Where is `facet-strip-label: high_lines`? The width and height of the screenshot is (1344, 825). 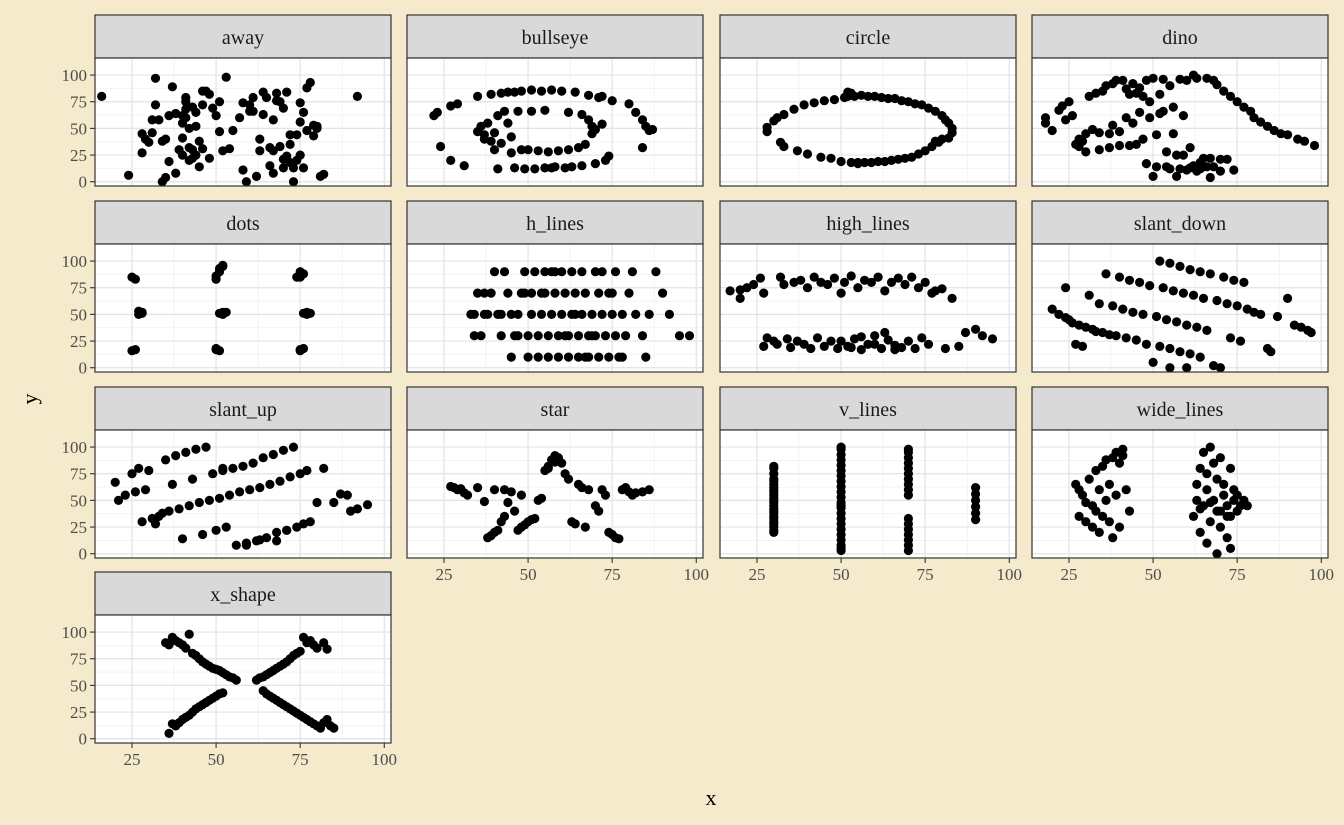
facet-strip-label: high_lines is located at coordinates (868, 224).